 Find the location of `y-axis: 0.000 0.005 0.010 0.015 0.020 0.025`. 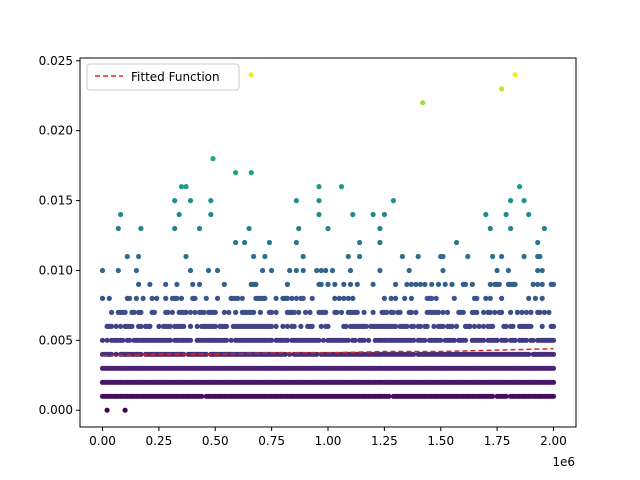

y-axis: 0.000 0.005 0.010 0.015 0.020 0.025 is located at coordinates (59, 235).